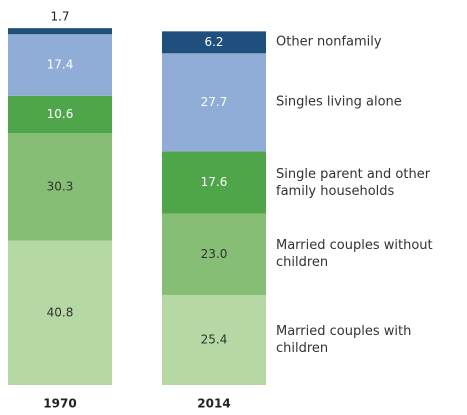  I want to click on x-tick-label: 2014, so click(213, 404).